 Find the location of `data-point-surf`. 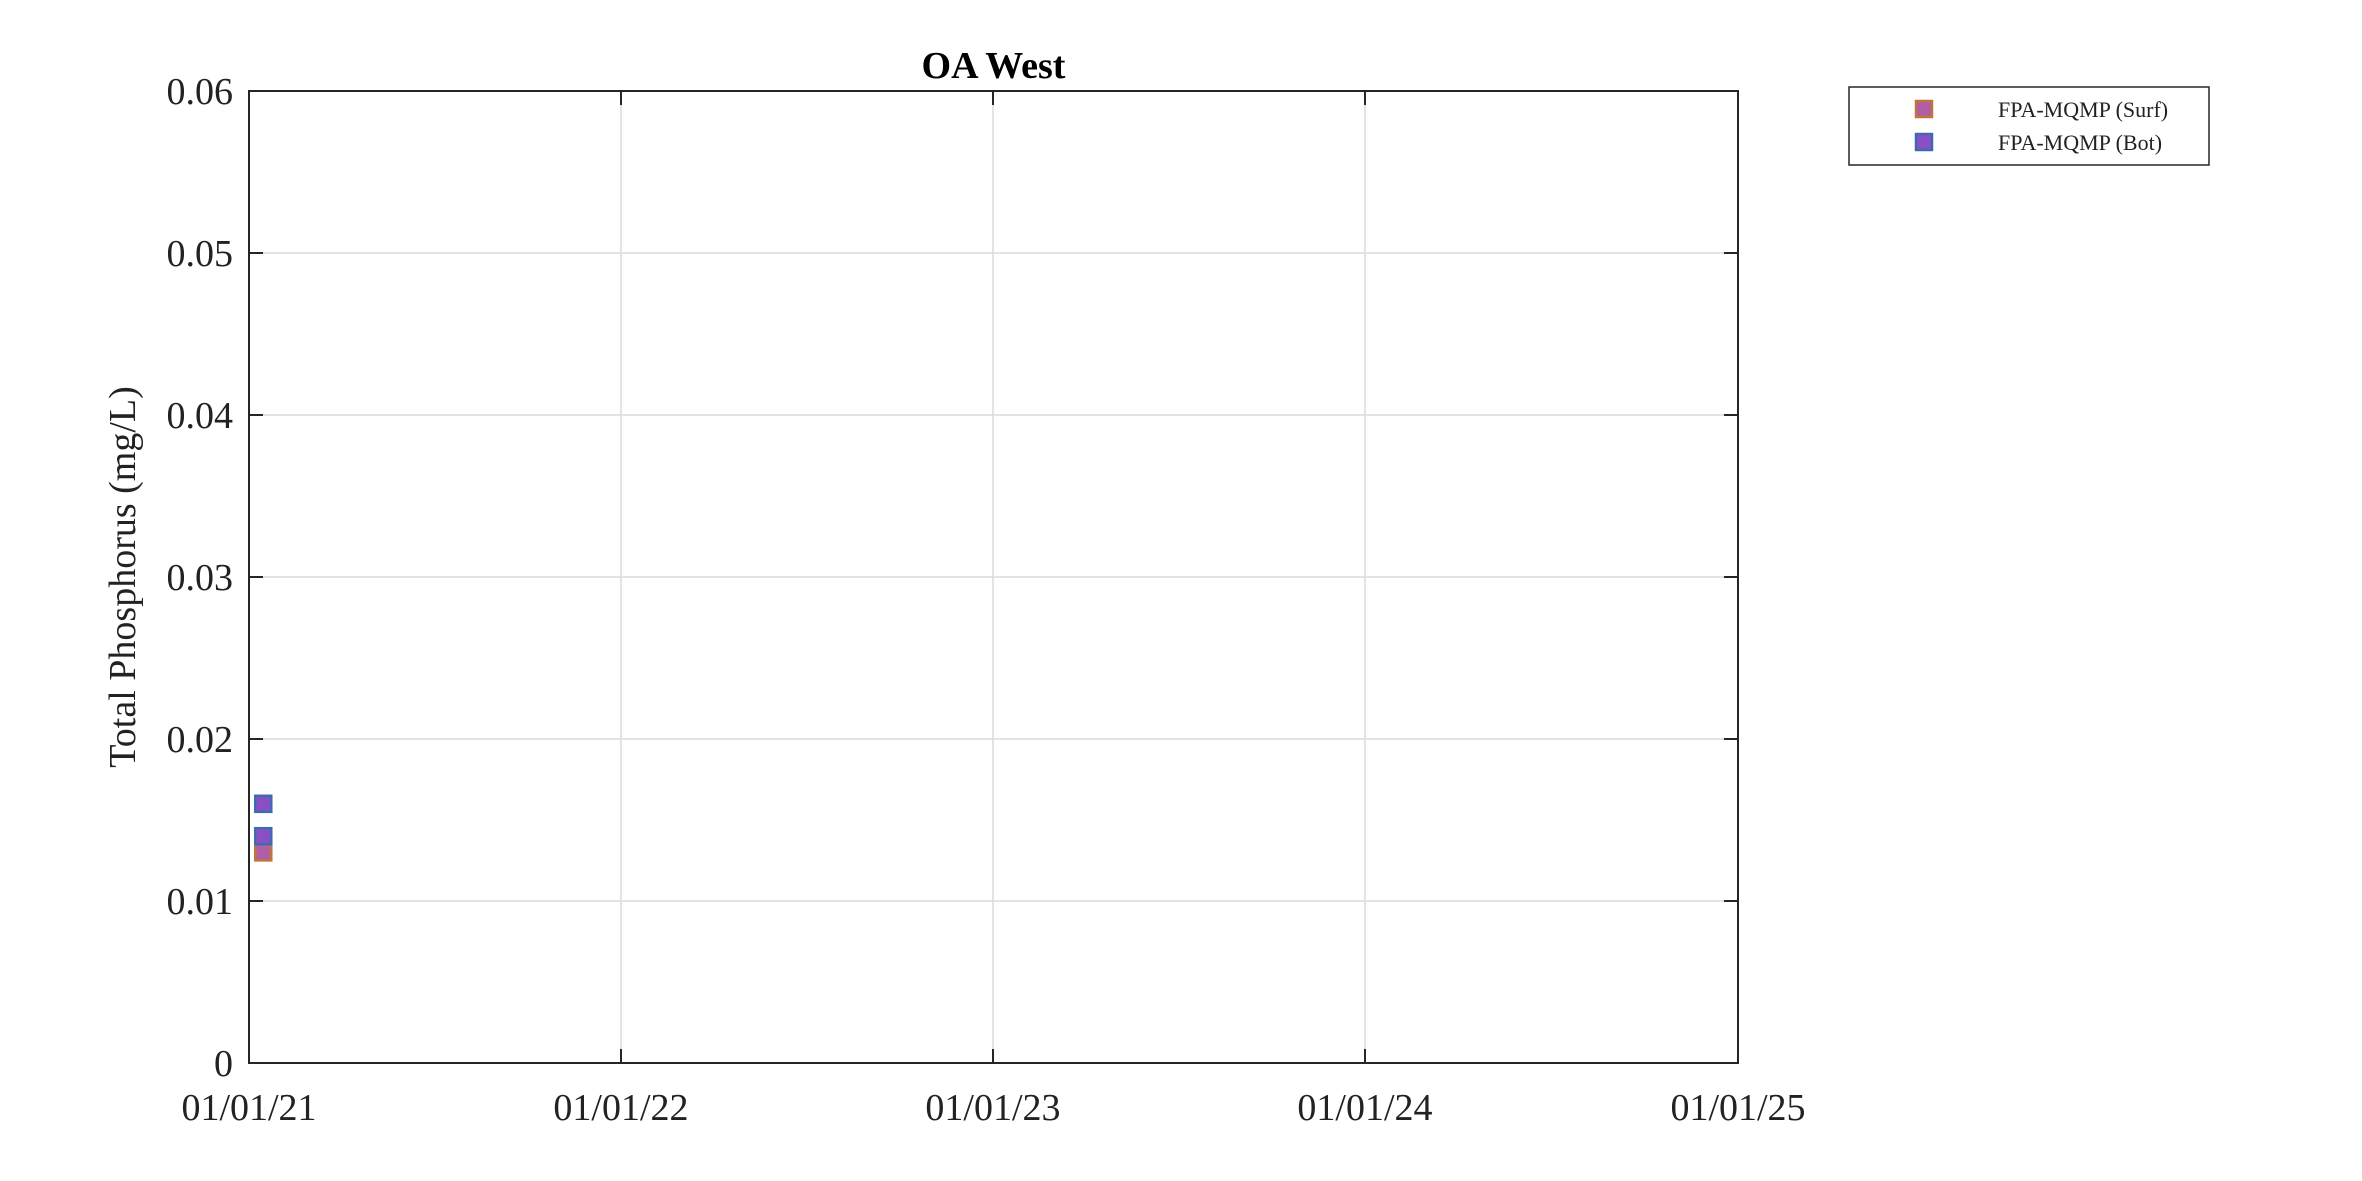

data-point-surf is located at coordinates (263, 852).